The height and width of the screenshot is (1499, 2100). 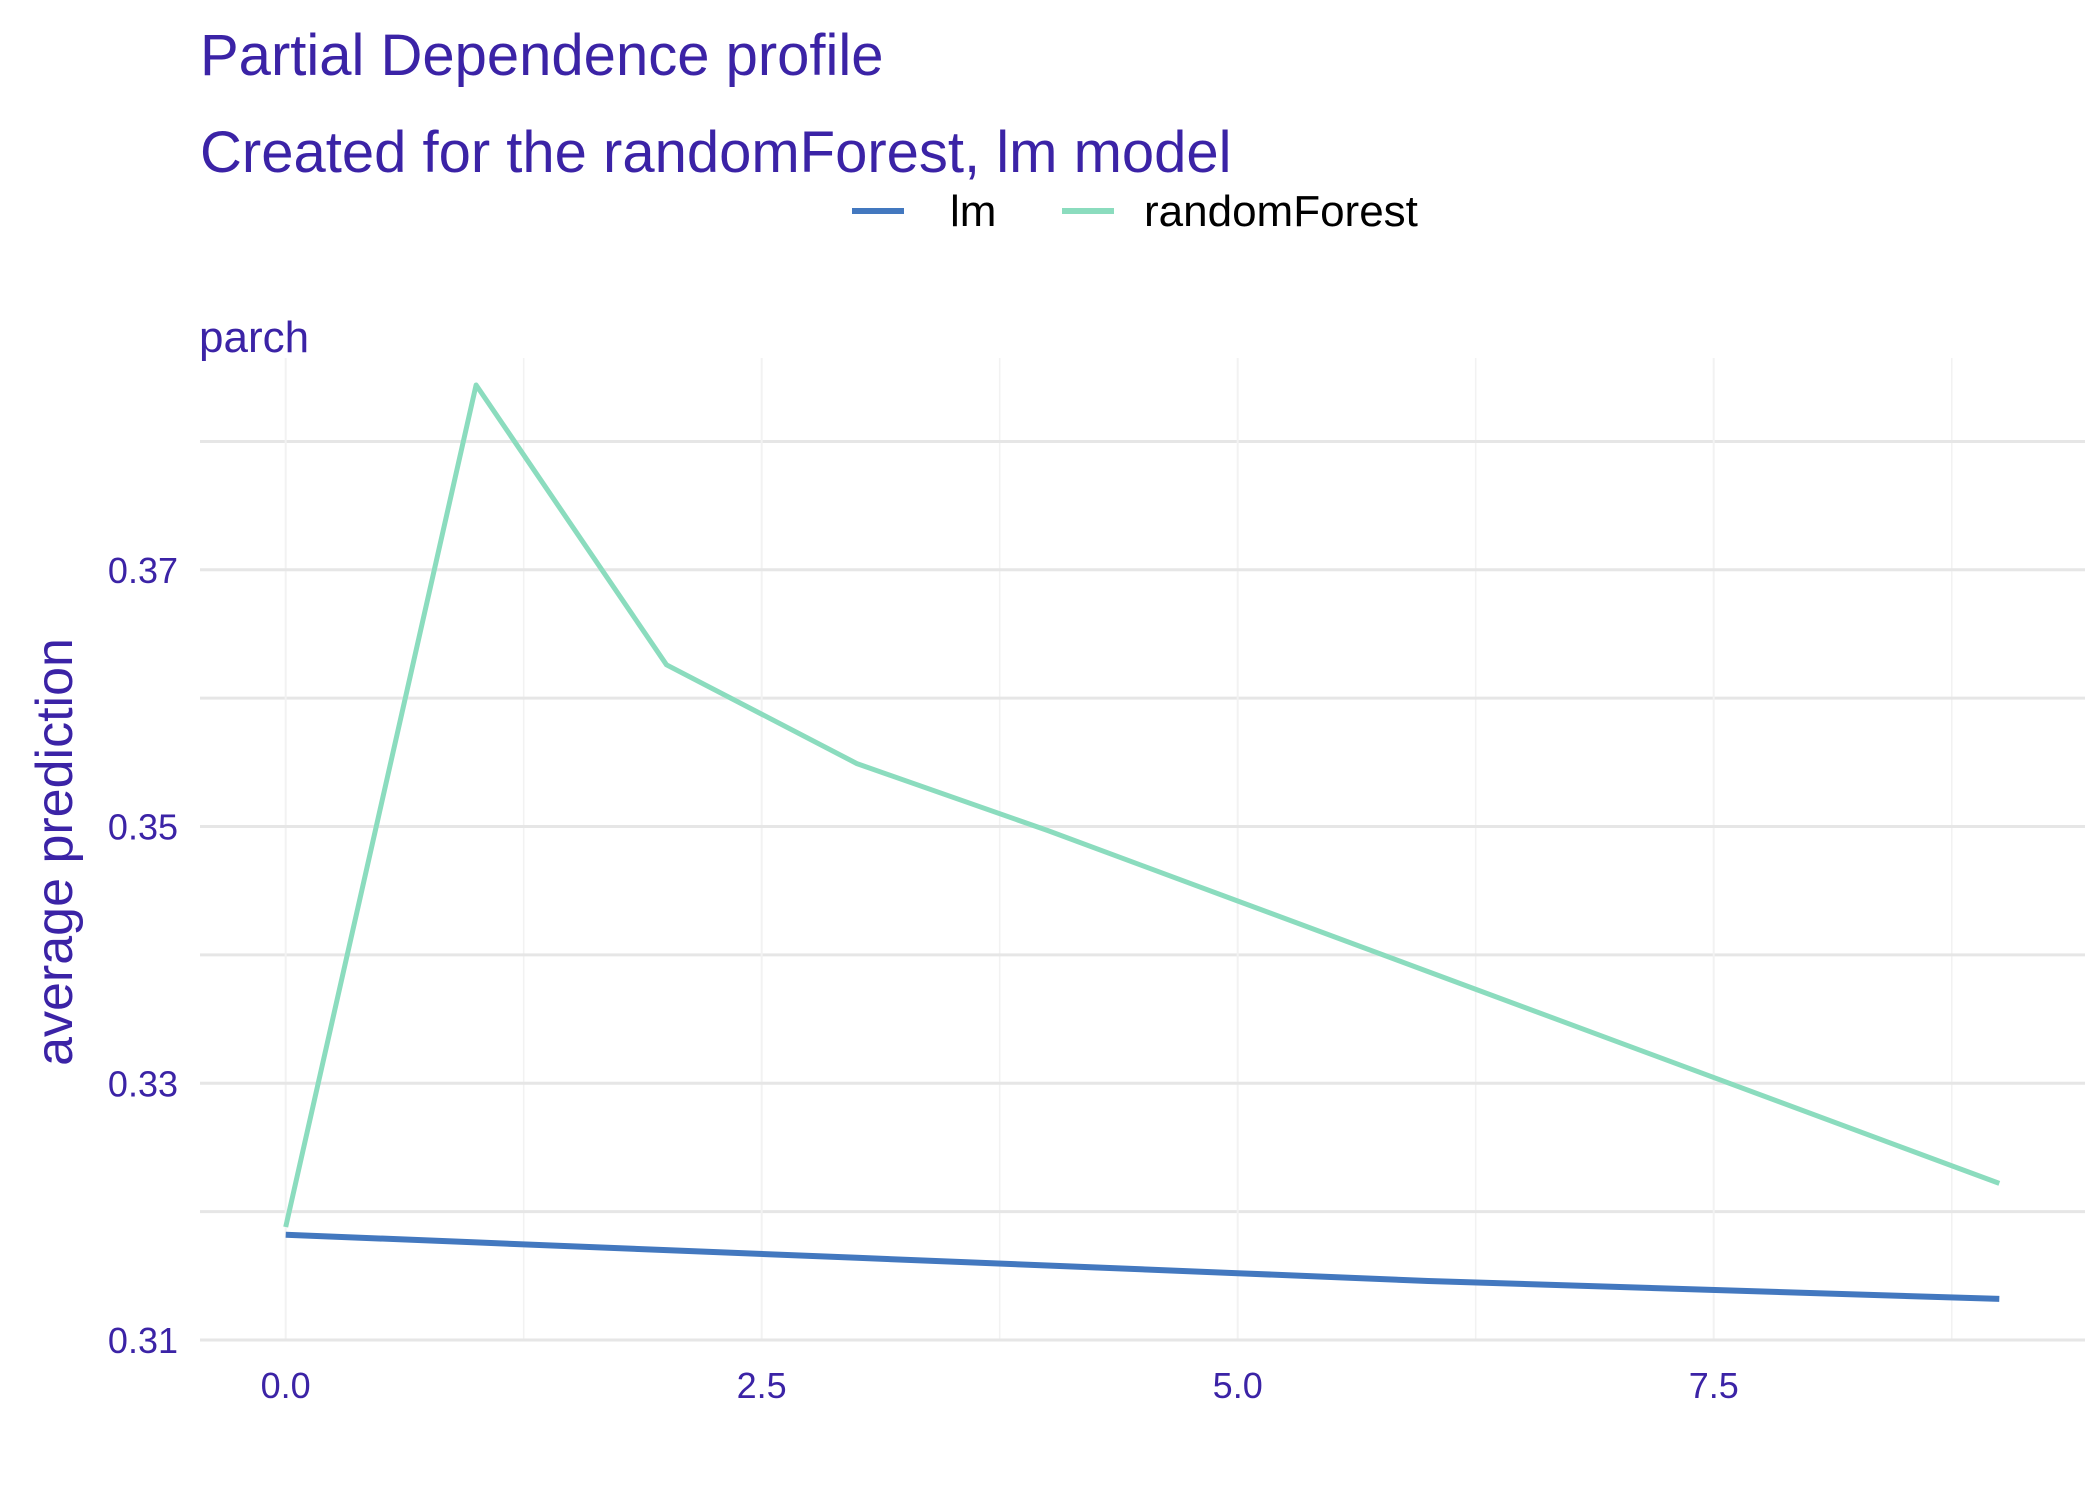 I want to click on y-tick-label: 0.31, so click(x=143, y=1340).